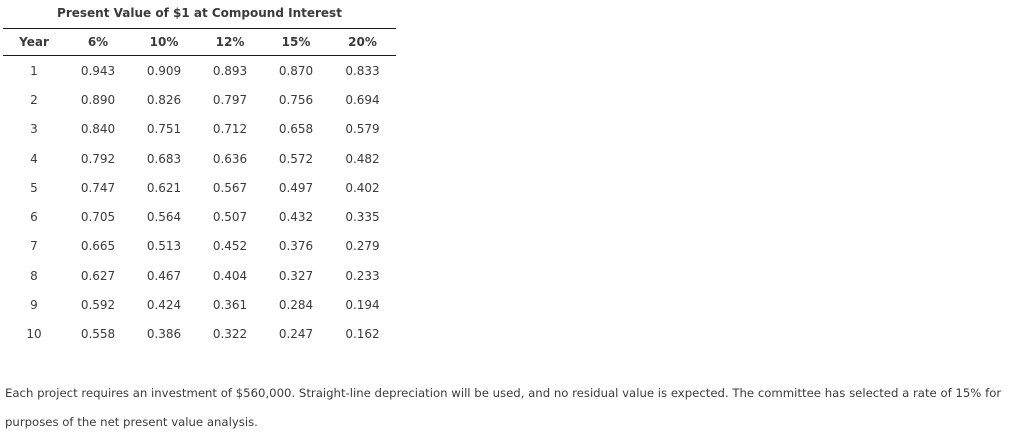  Describe the element at coordinates (98, 99) in the screenshot. I see `value-cell: 0.890` at that location.